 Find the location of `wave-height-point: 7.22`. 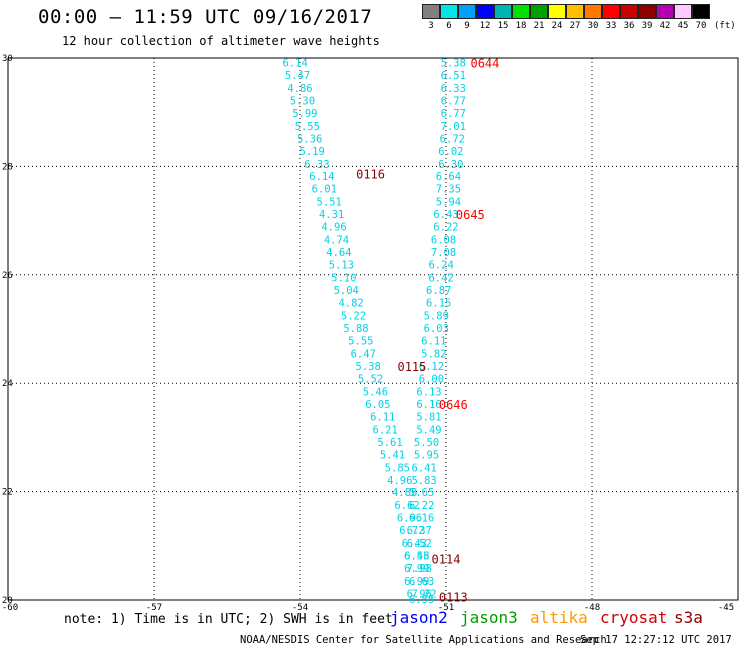

wave-height-point: 7.22 is located at coordinates (423, 595).